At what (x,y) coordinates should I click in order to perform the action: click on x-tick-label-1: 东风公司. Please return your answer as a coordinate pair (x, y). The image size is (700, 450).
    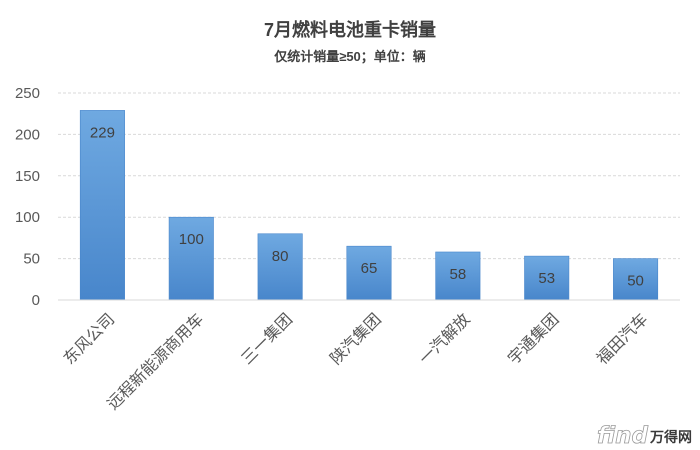
    Looking at the image, I should click on (89, 339).